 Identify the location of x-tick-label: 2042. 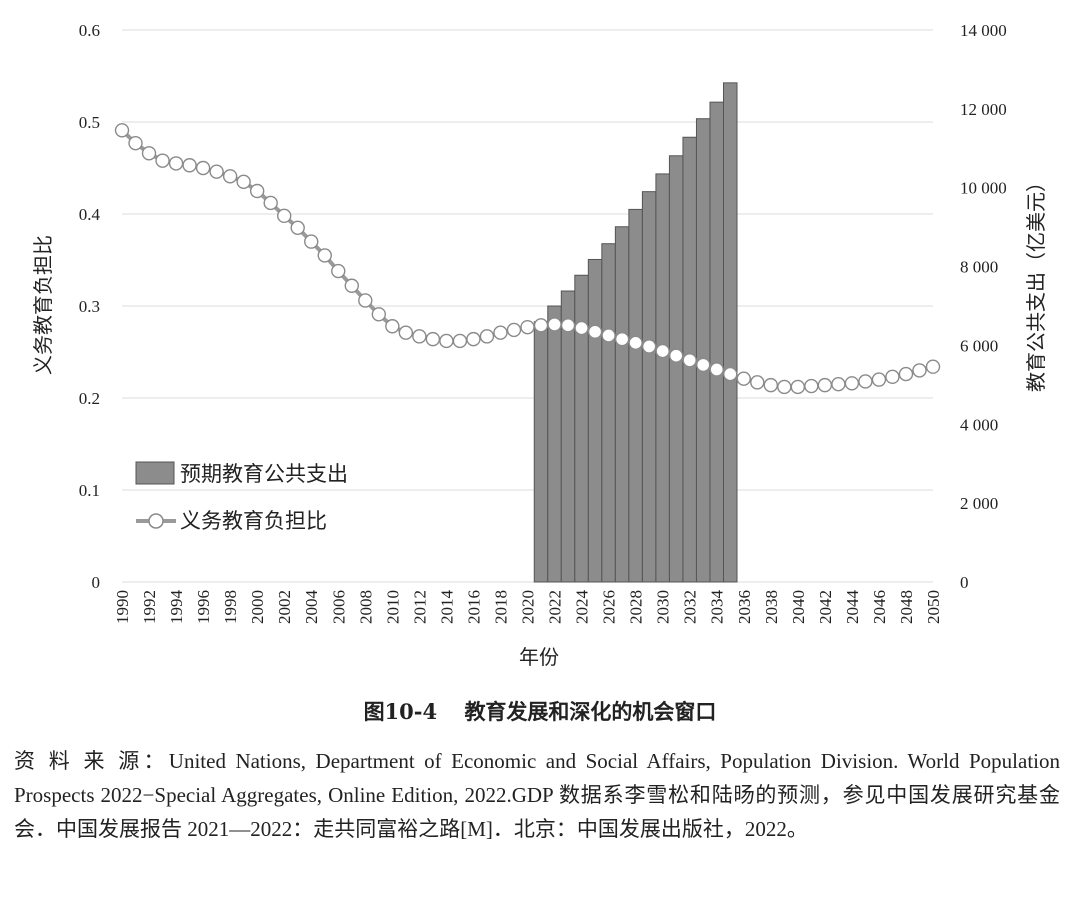
(825, 607).